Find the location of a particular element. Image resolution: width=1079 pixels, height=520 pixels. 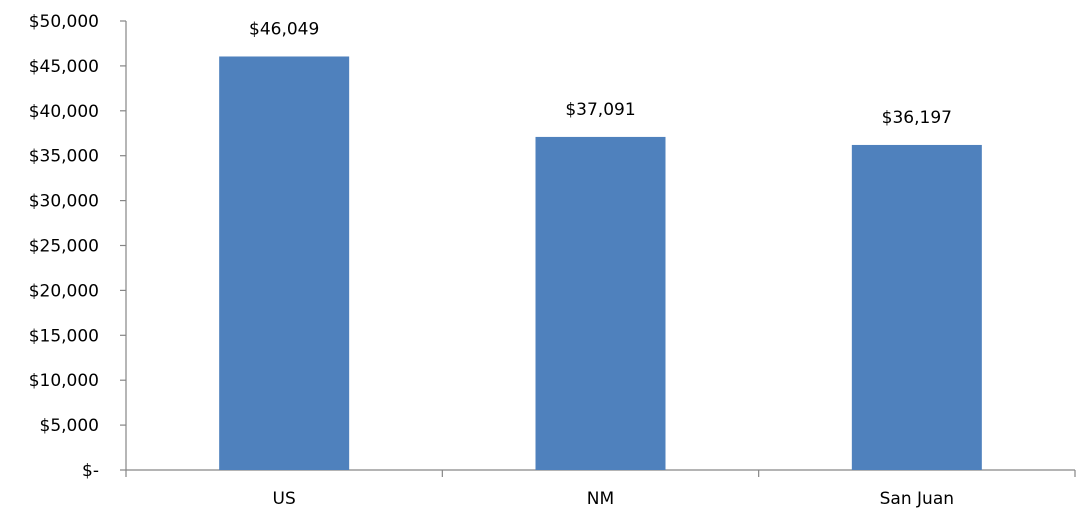

y-tick-label: $5,000 is located at coordinates (69, 426).